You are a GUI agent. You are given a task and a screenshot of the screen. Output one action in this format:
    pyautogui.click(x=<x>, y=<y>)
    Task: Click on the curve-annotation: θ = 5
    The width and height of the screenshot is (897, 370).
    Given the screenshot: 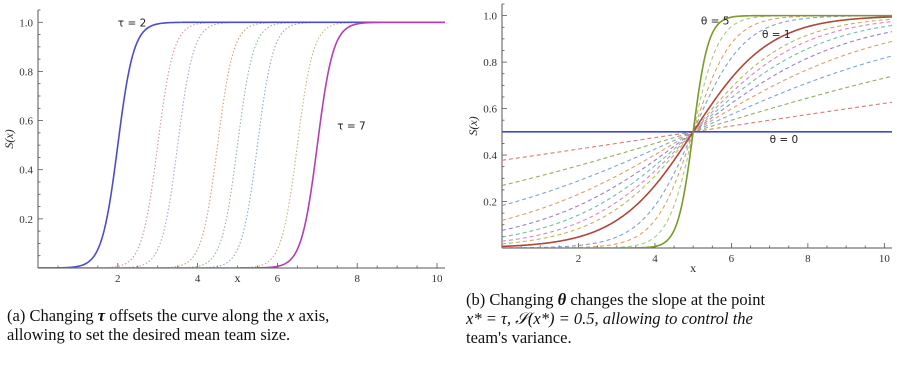 What is the action you would take?
    pyautogui.click(x=715, y=21)
    